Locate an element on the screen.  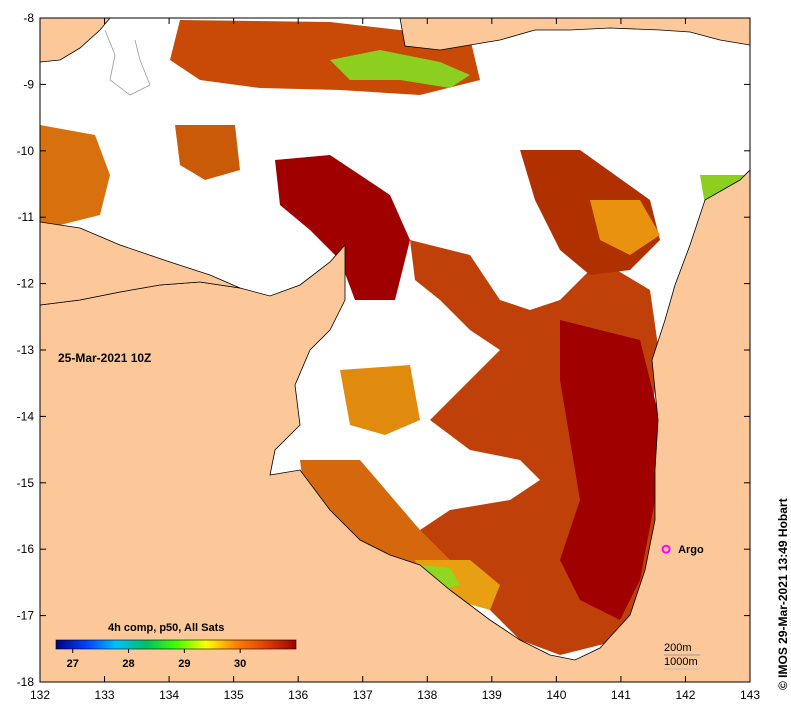
contour-line-nw is located at coordinates (127, 62).